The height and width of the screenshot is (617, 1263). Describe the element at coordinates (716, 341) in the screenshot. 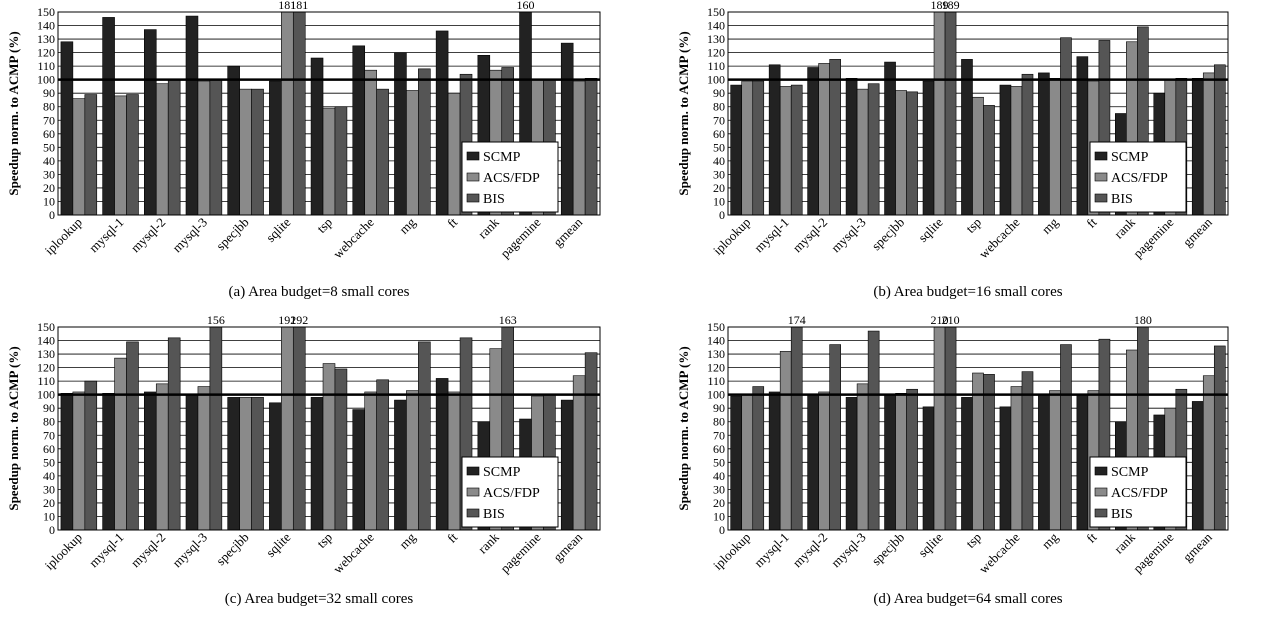

I see `y-tick-label: 140` at that location.